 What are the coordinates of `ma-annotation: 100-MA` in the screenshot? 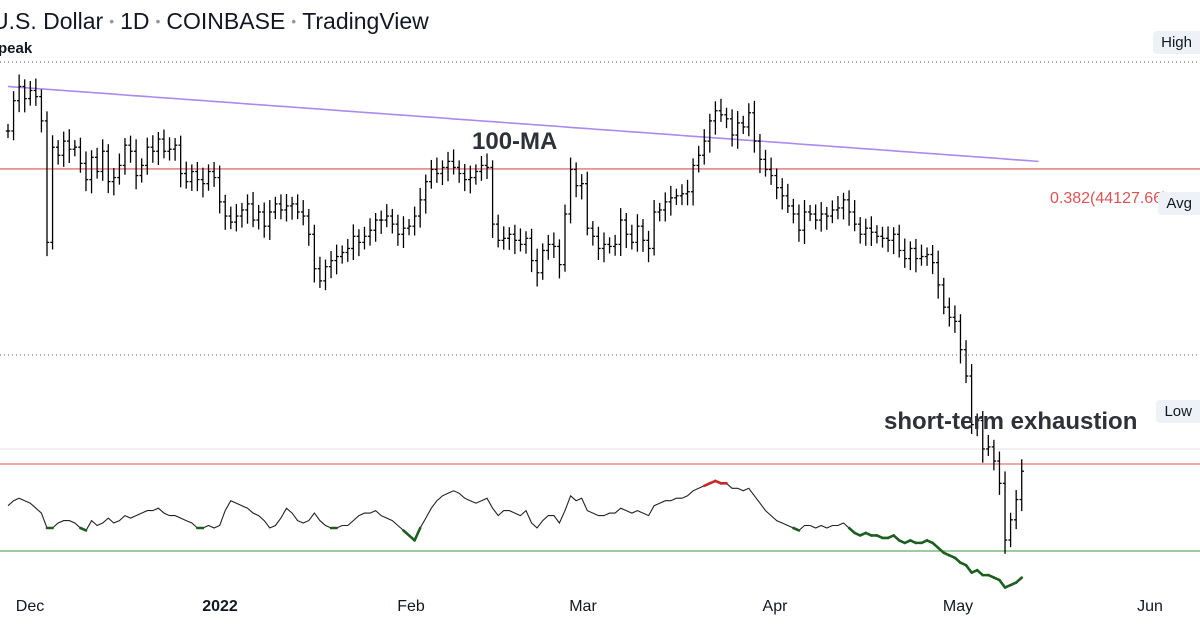 It's located at (515, 141).